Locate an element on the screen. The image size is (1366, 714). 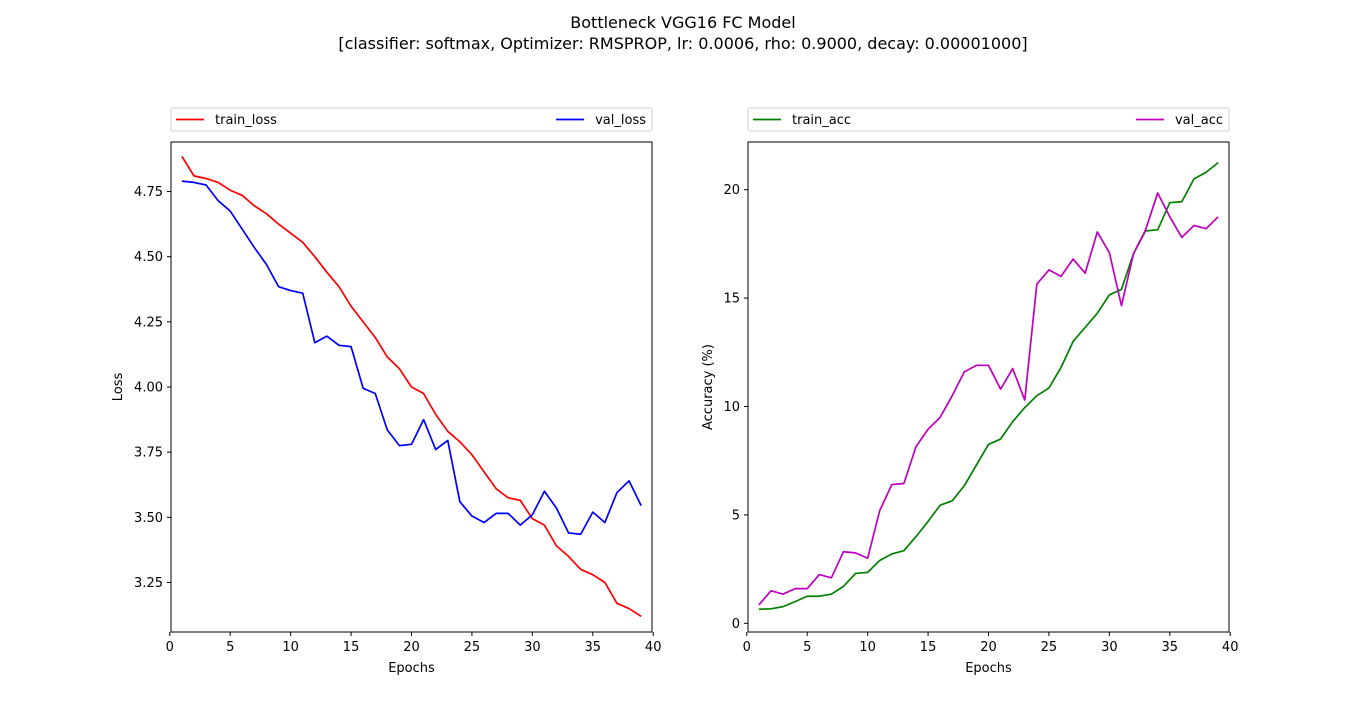
loss-x-tick-label: 10 is located at coordinates (290, 647).